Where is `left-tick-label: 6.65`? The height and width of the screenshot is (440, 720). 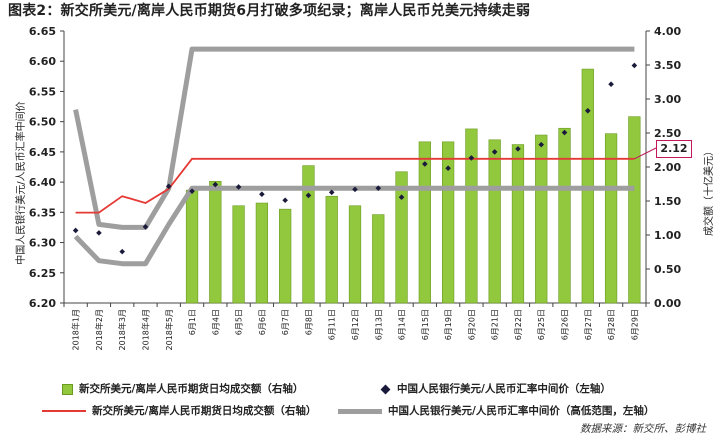
left-tick-label: 6.65 is located at coordinates (42, 31).